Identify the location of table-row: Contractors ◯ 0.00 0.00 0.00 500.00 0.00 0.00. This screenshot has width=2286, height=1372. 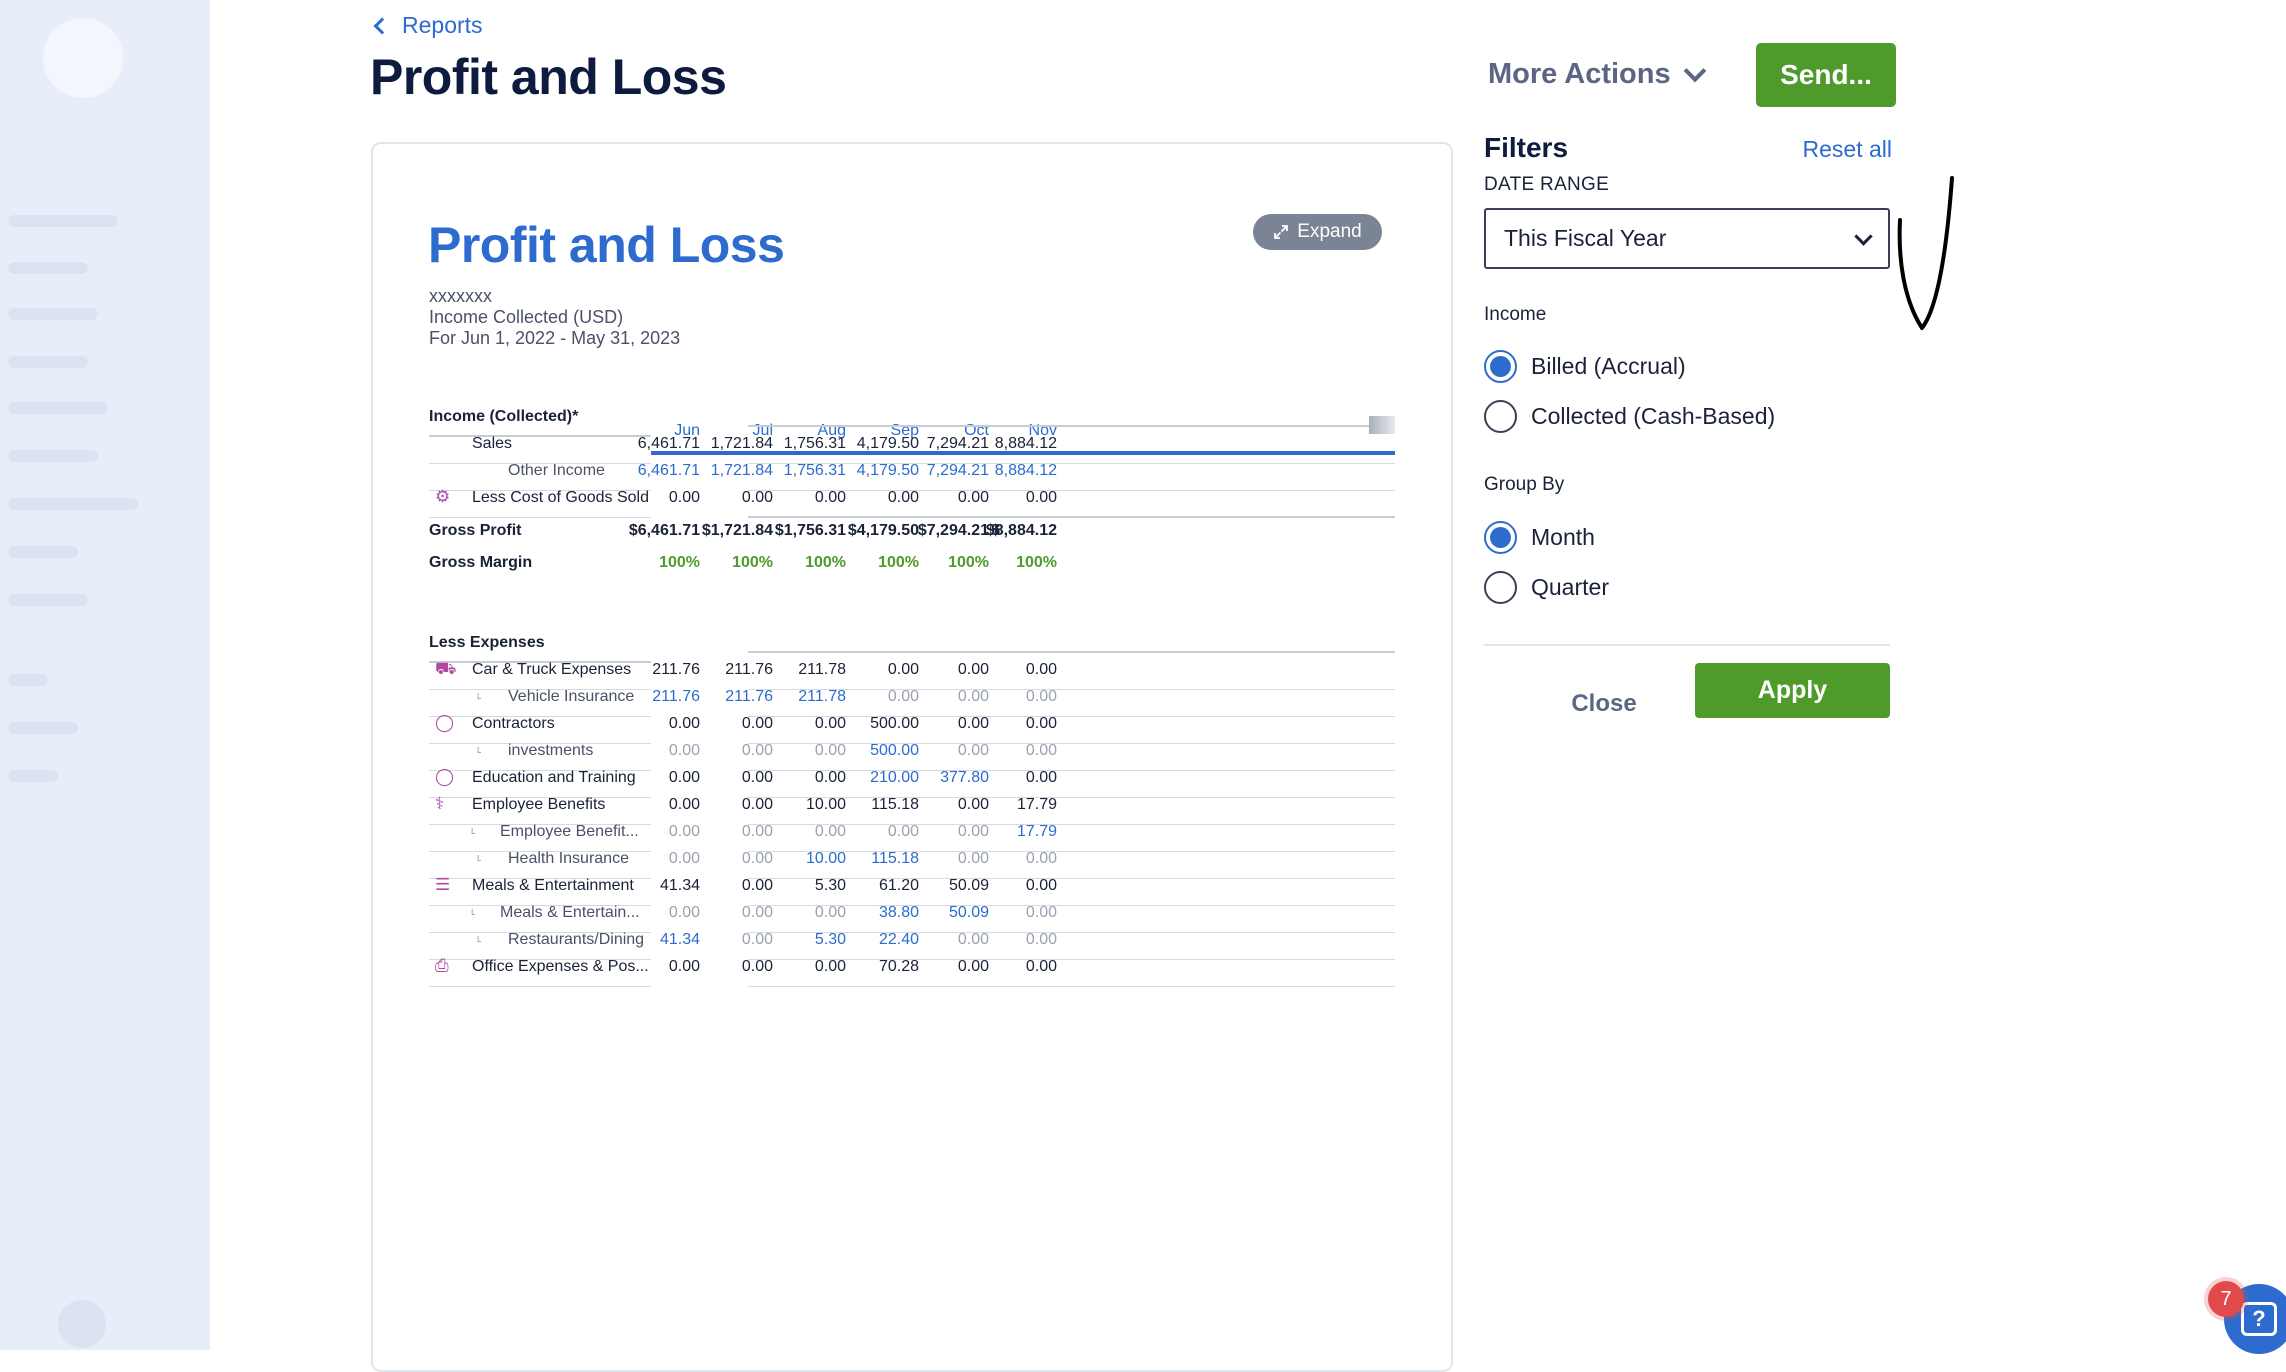
(884, 724).